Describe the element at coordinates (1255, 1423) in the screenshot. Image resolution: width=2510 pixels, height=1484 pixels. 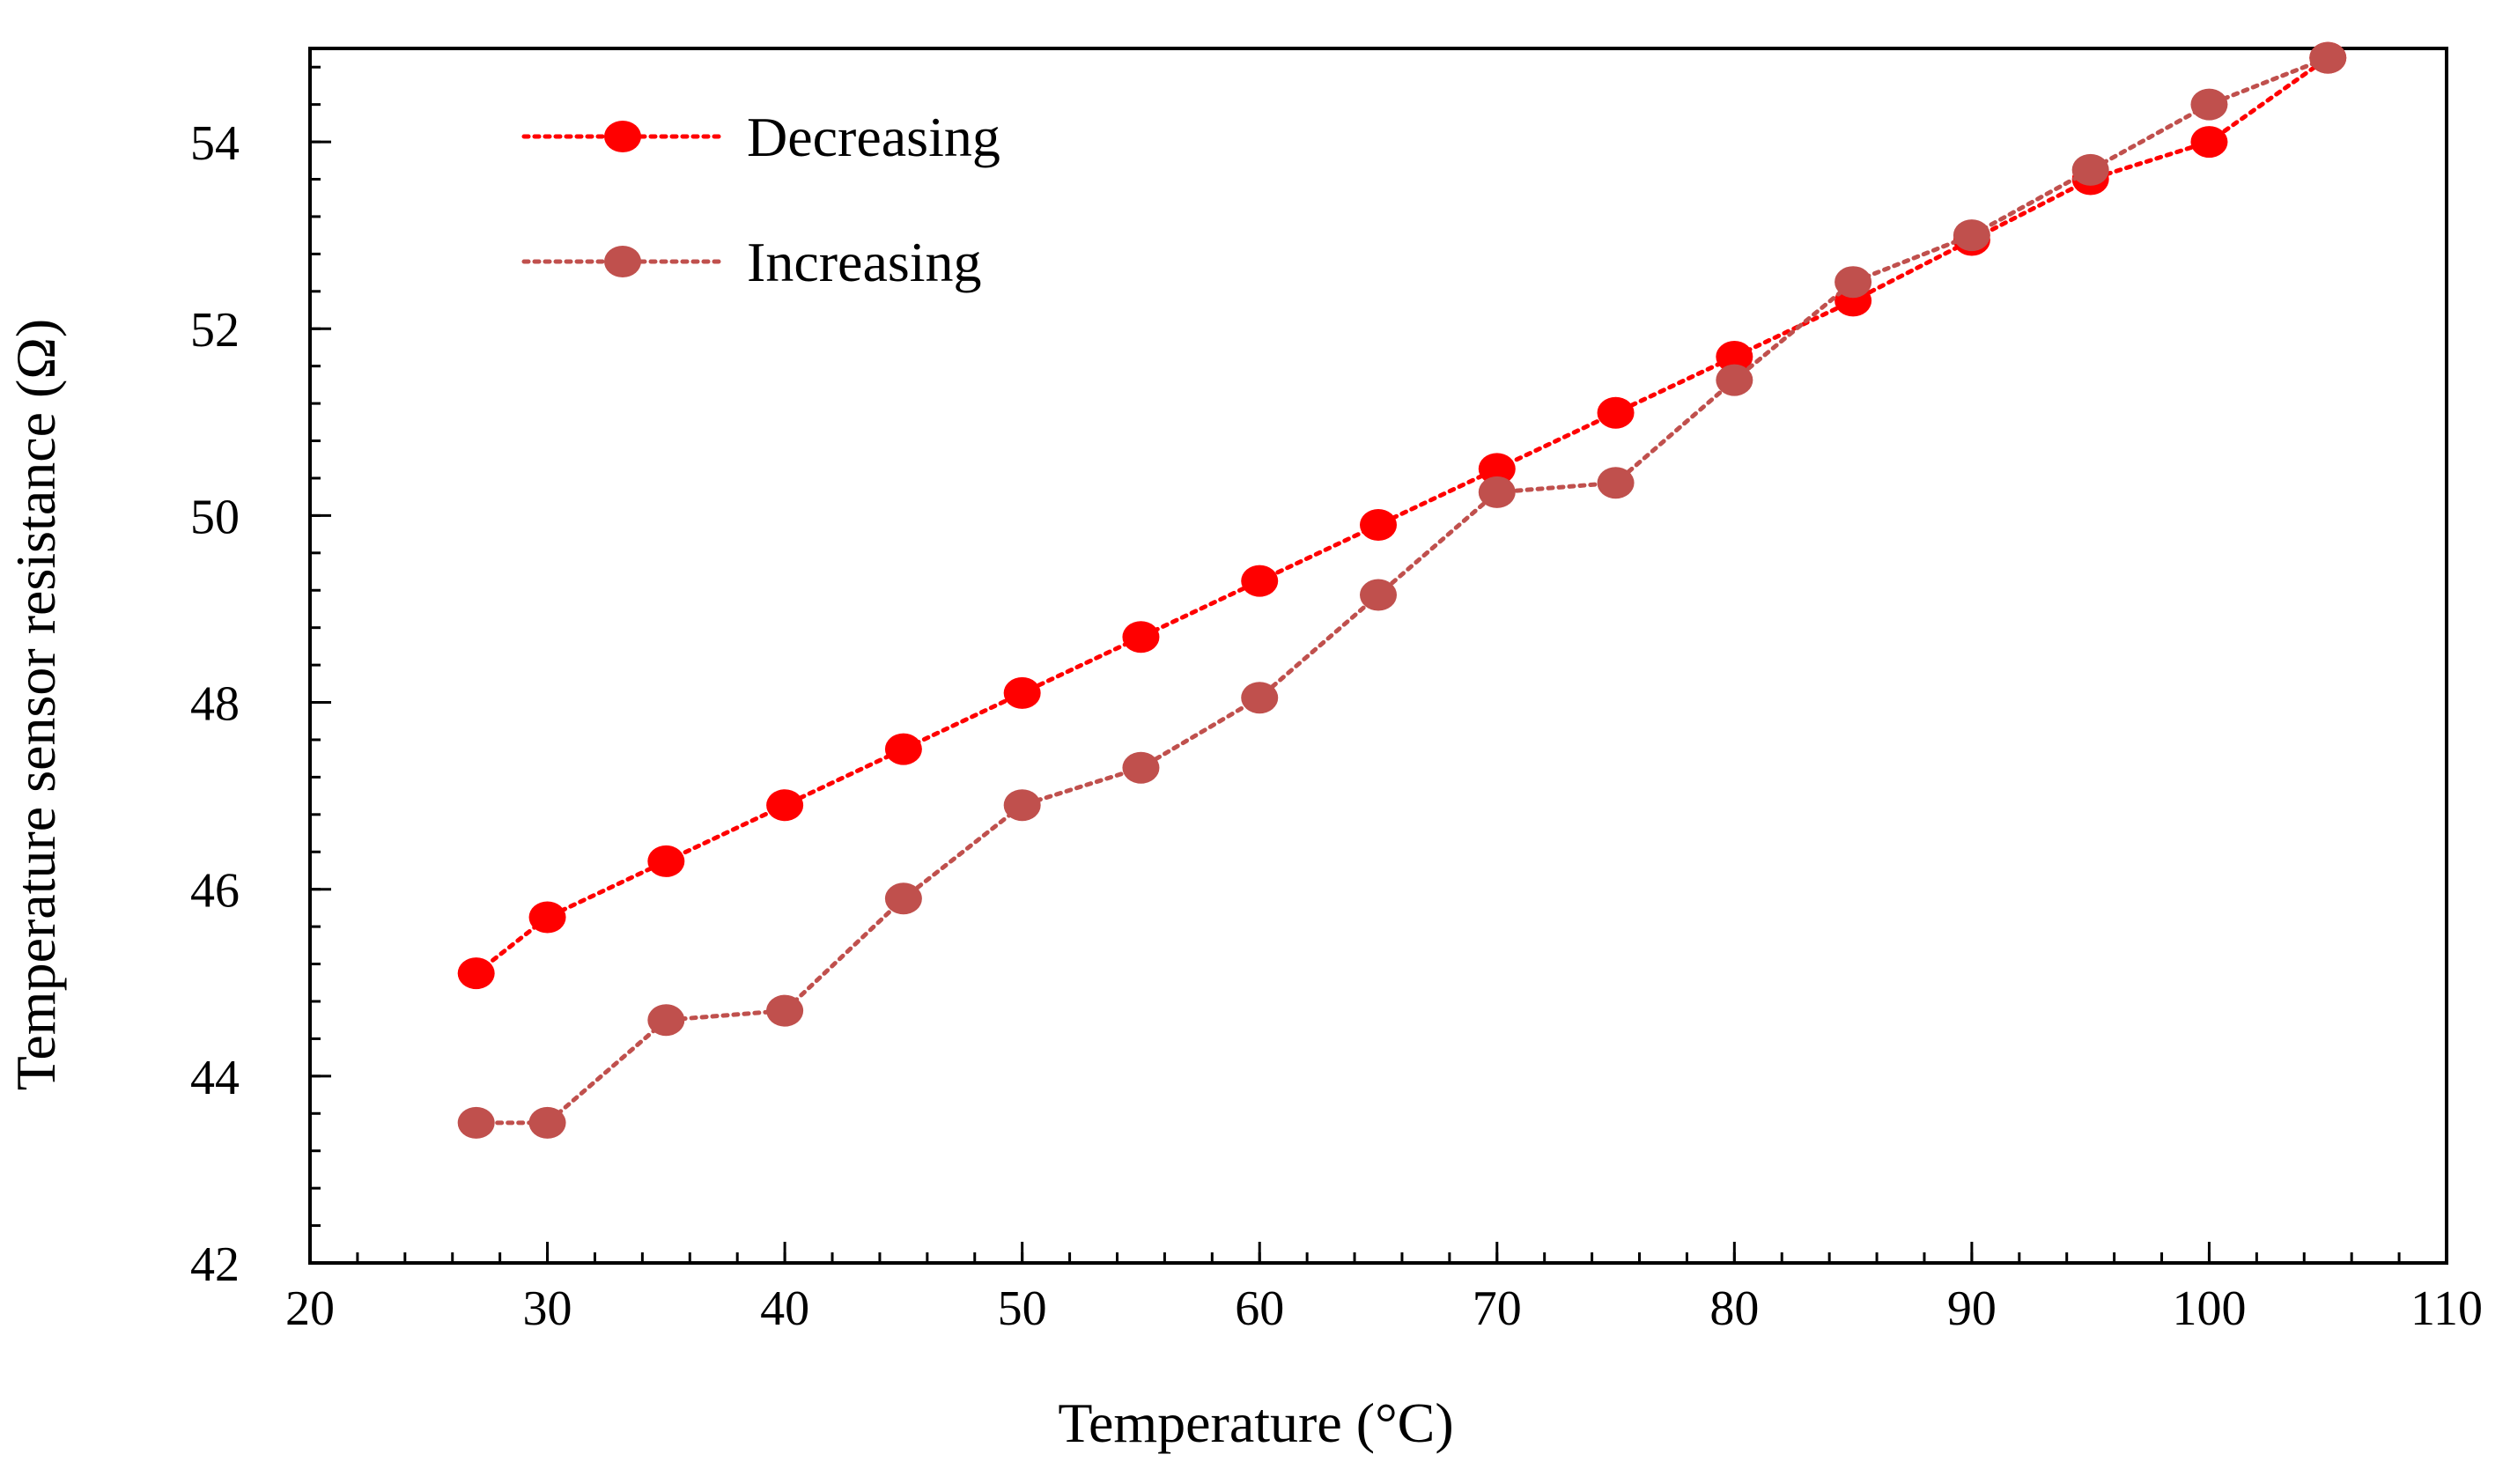
I see `x-axis-title: Temperature (°C)` at that location.